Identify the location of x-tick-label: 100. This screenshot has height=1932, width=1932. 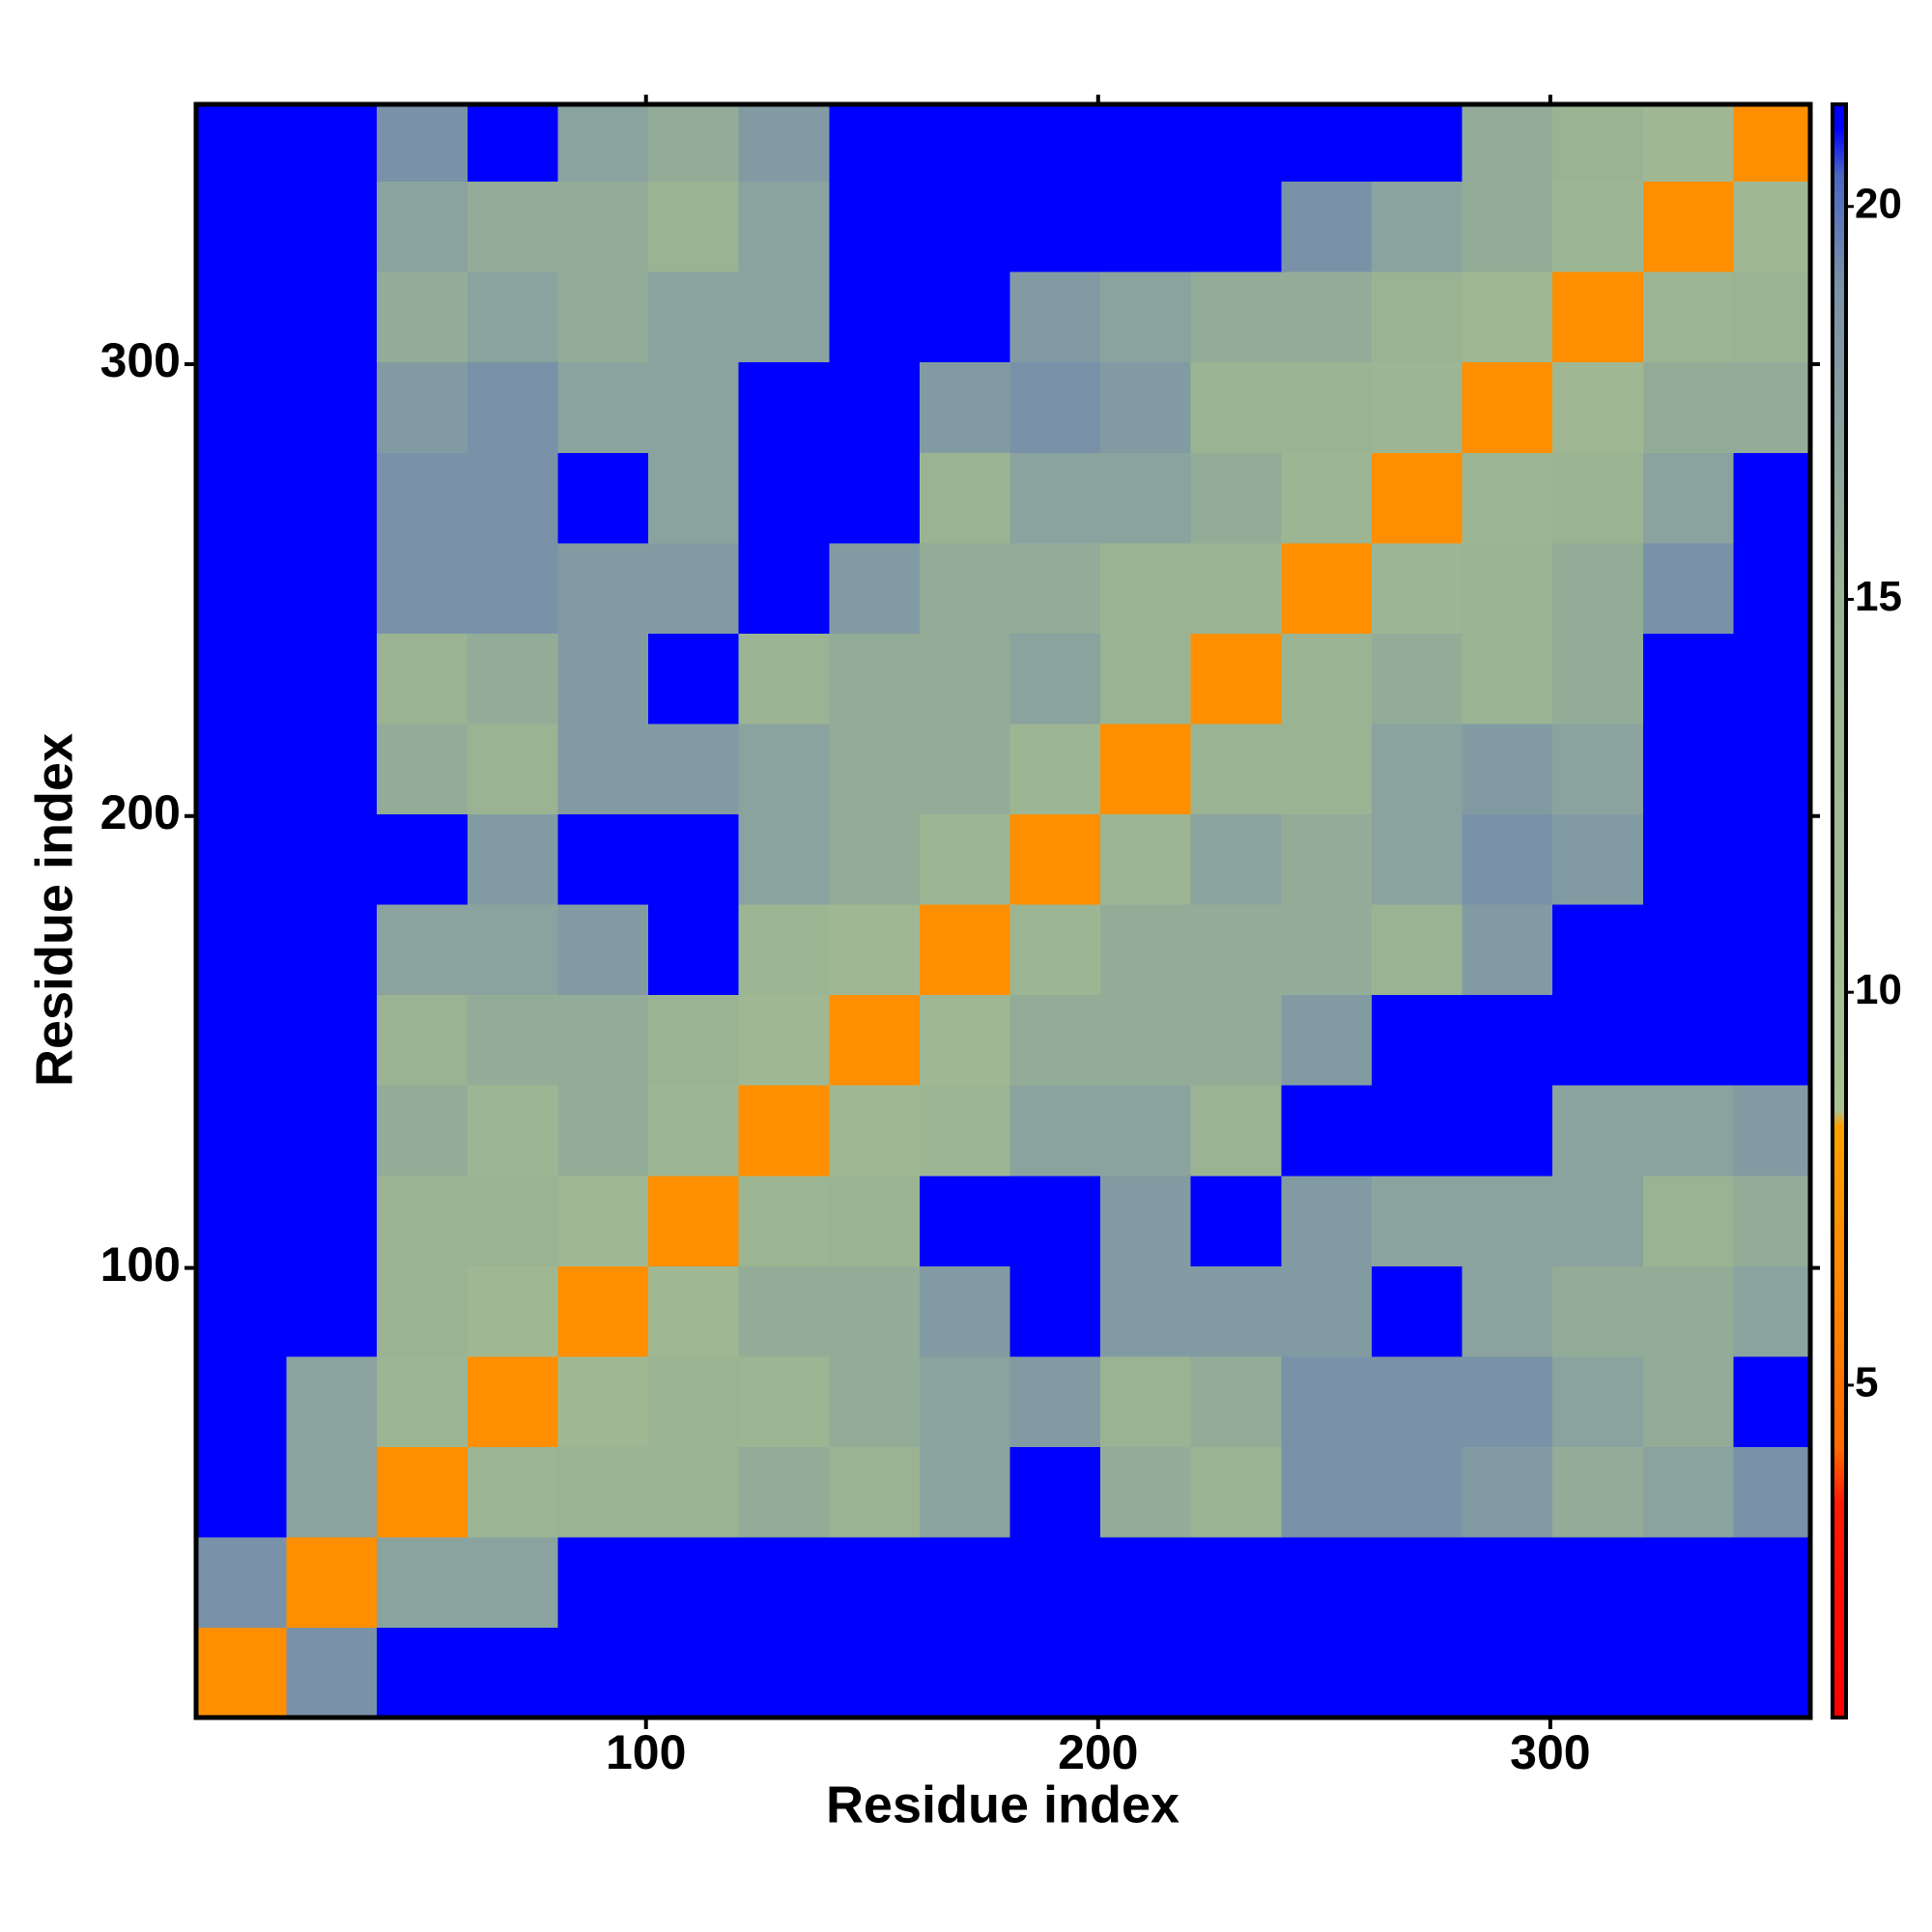
(646, 1752).